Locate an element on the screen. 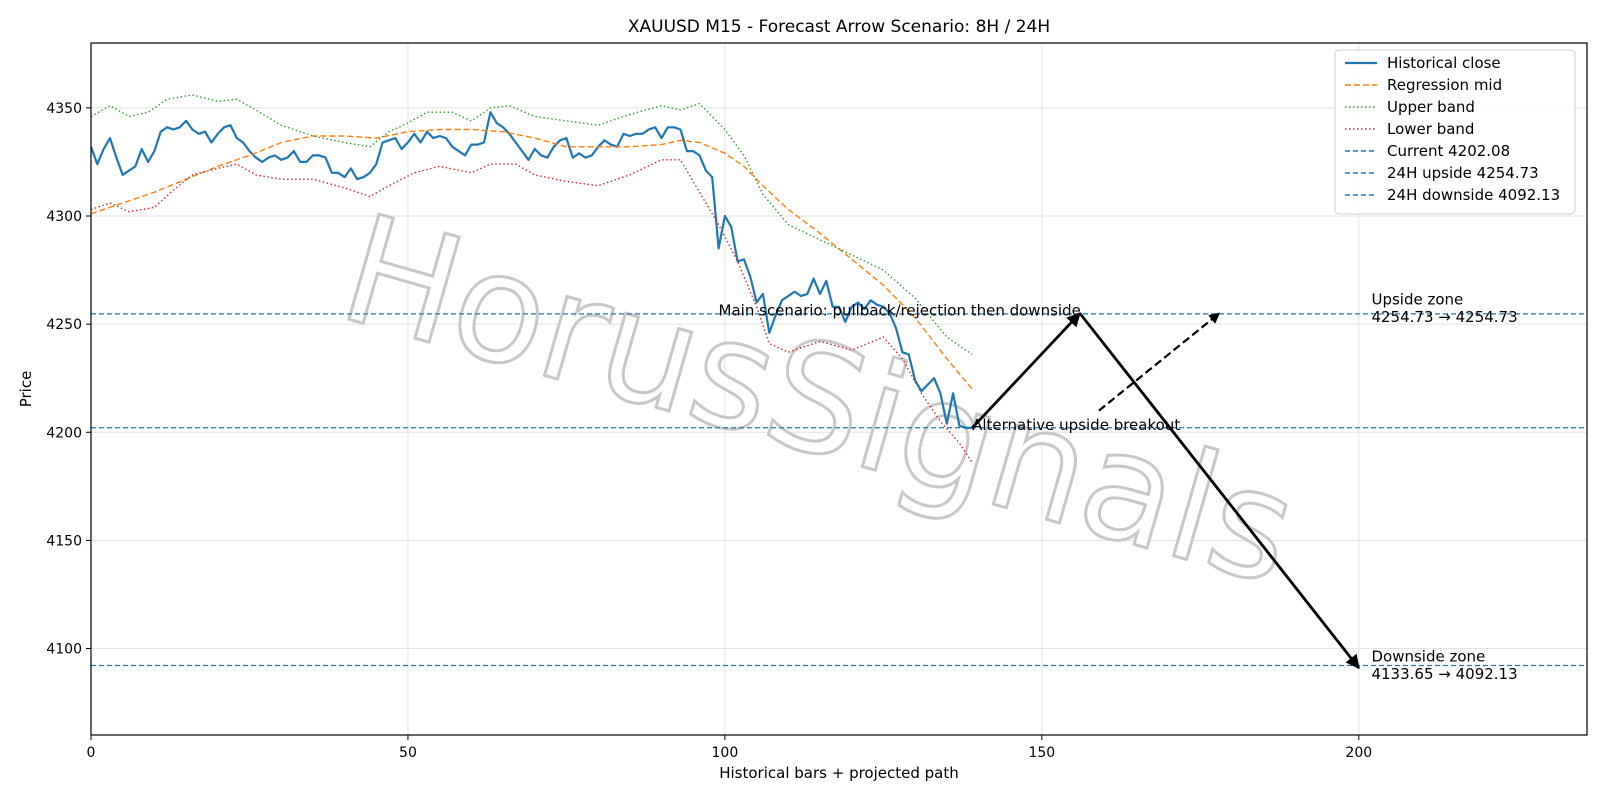 The width and height of the screenshot is (1600, 800). legend-label: 24H downside 4092.13 is located at coordinates (1473, 195).